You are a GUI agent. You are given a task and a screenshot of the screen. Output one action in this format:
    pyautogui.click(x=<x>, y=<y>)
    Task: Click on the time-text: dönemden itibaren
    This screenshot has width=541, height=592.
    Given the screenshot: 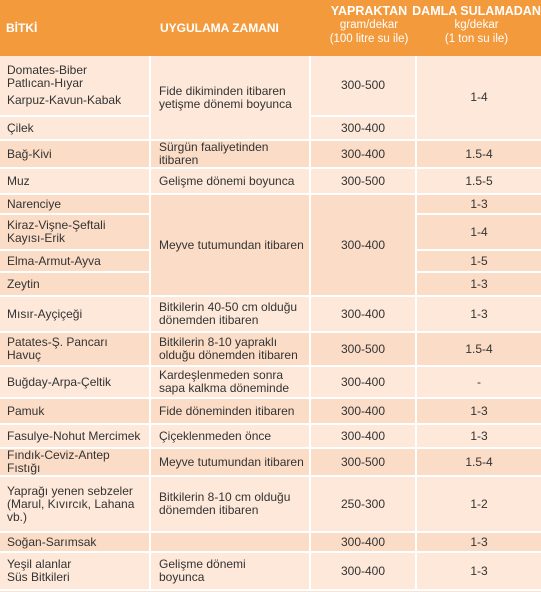 What is the action you would take?
    pyautogui.click(x=209, y=510)
    